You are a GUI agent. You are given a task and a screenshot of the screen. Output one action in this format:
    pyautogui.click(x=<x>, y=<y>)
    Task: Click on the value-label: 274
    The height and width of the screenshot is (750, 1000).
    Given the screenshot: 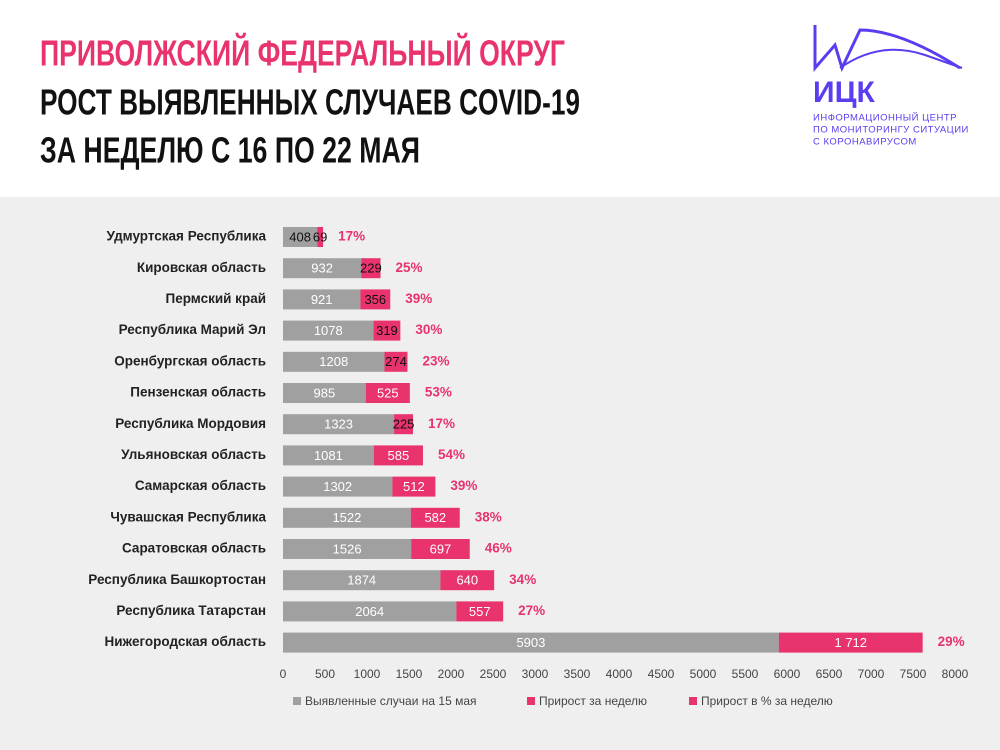 What is the action you would take?
    pyautogui.click(x=396, y=361)
    